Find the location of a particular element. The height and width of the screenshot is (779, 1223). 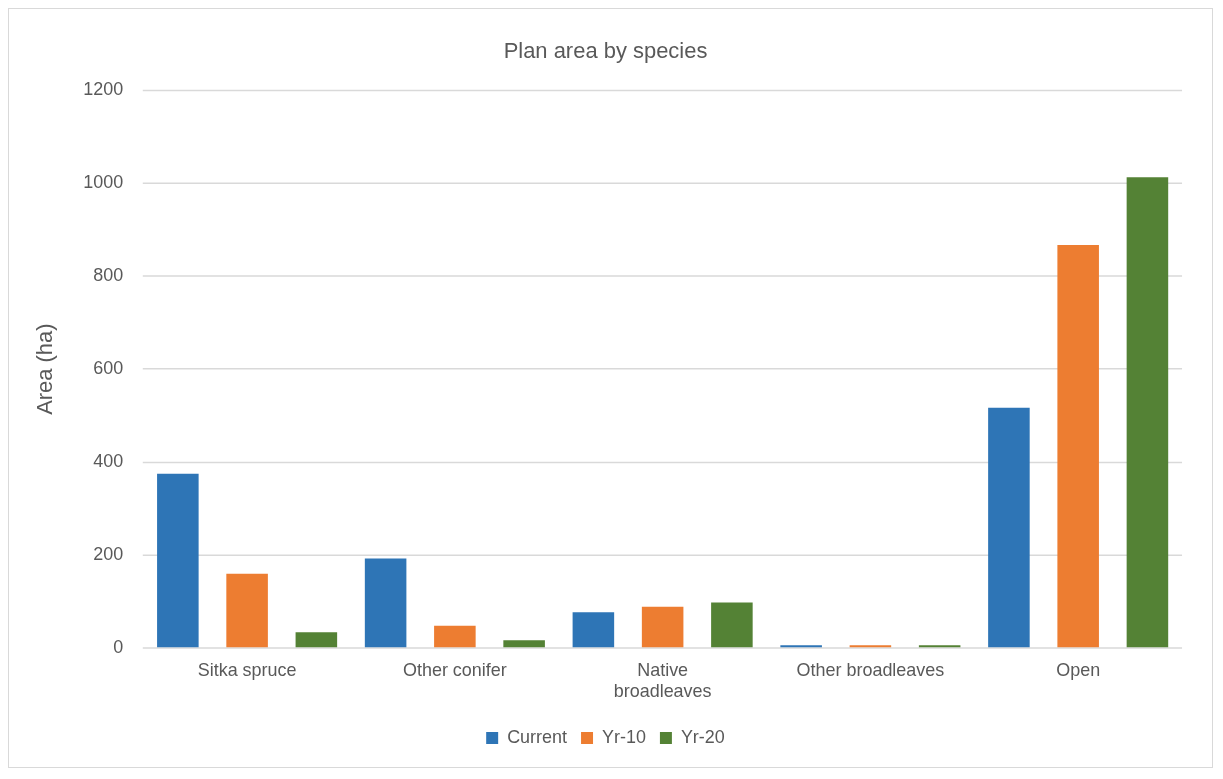

x-tick-label: Open is located at coordinates (1078, 669).